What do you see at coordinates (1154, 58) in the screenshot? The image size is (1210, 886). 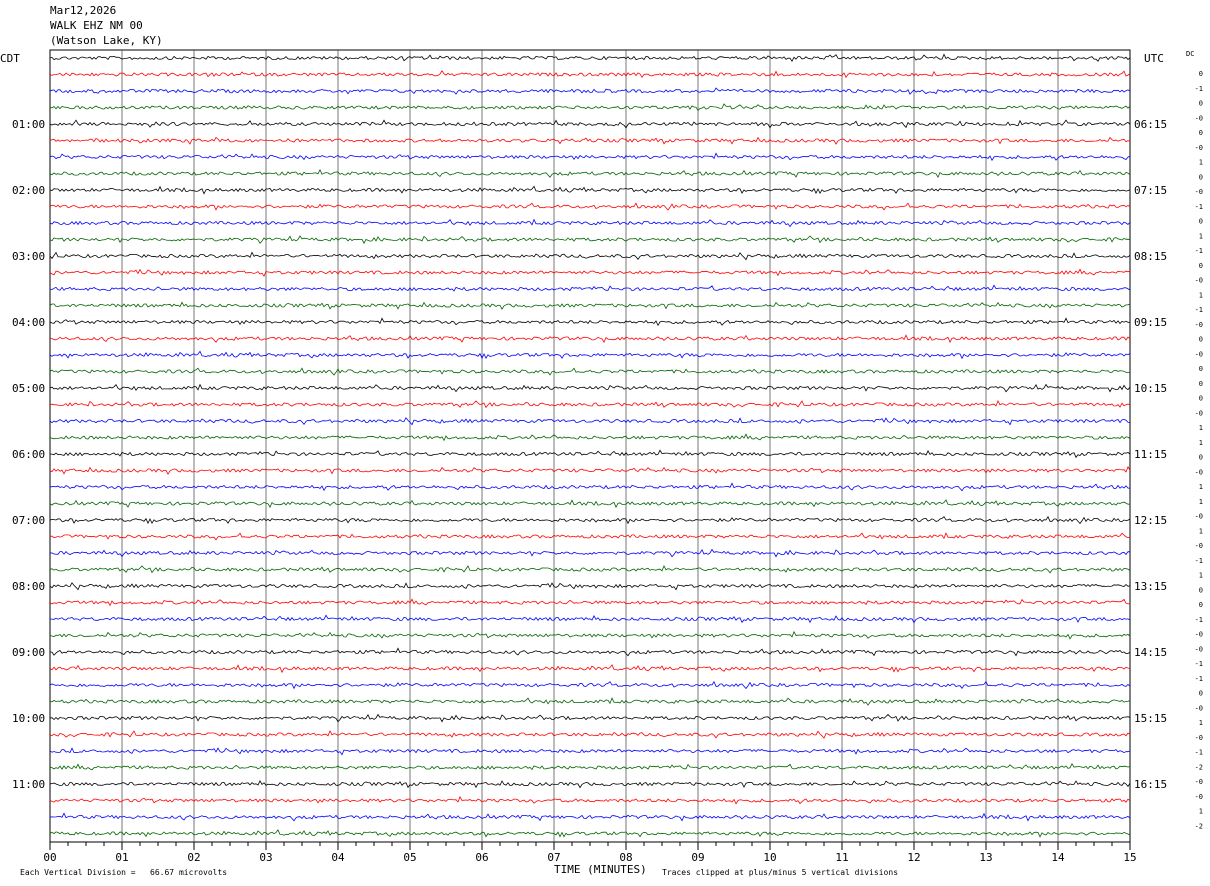 I see `right-axis-label: UTC` at bounding box center [1154, 58].